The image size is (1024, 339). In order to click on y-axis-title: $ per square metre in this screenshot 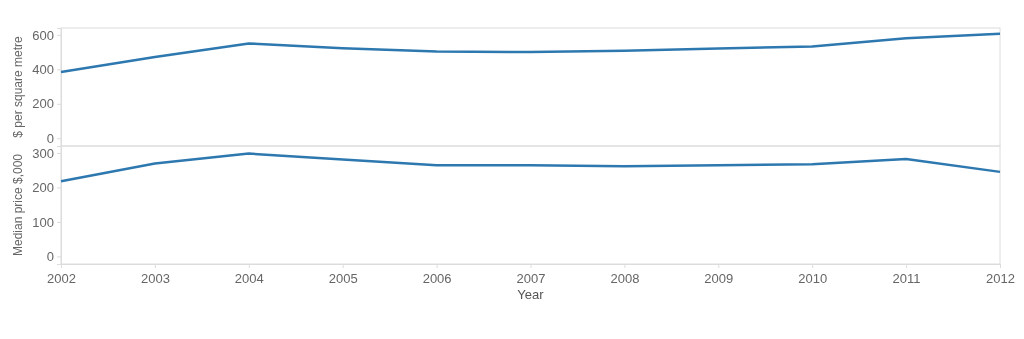, I will do `click(18, 86)`.